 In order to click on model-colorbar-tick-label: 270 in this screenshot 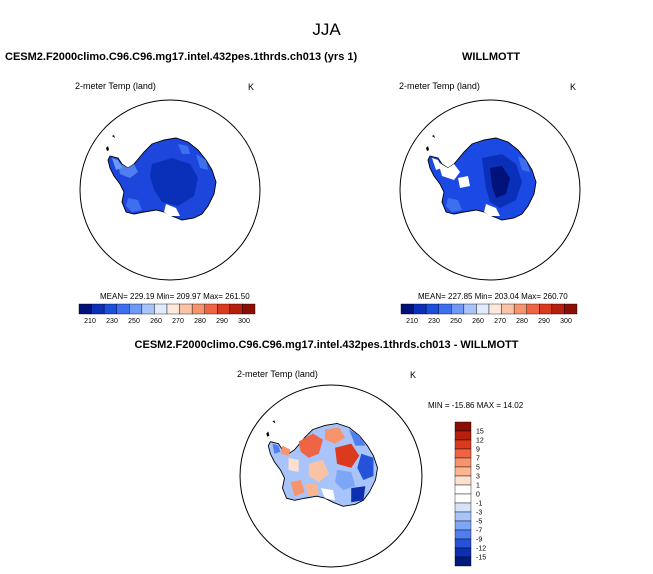, I will do `click(178, 321)`.